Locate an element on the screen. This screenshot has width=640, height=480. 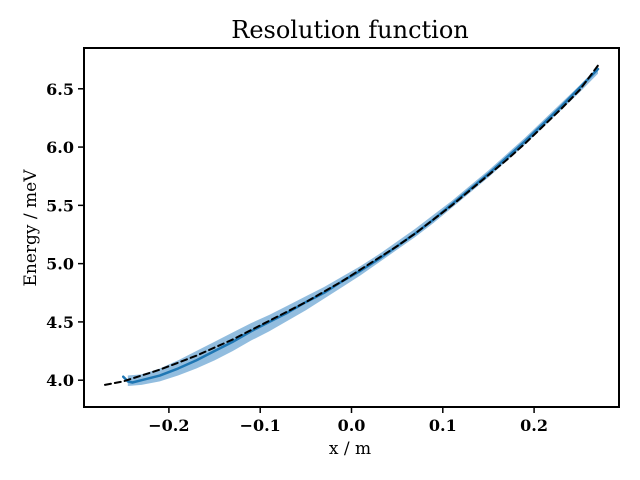
x-tick-label: −0.1 is located at coordinates (260, 425).